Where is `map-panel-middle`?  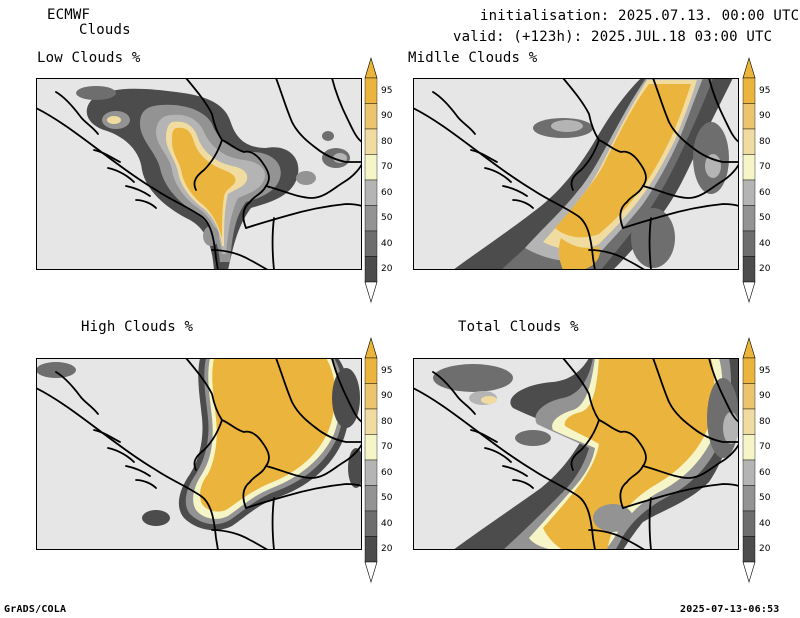 map-panel-middle is located at coordinates (576, 174).